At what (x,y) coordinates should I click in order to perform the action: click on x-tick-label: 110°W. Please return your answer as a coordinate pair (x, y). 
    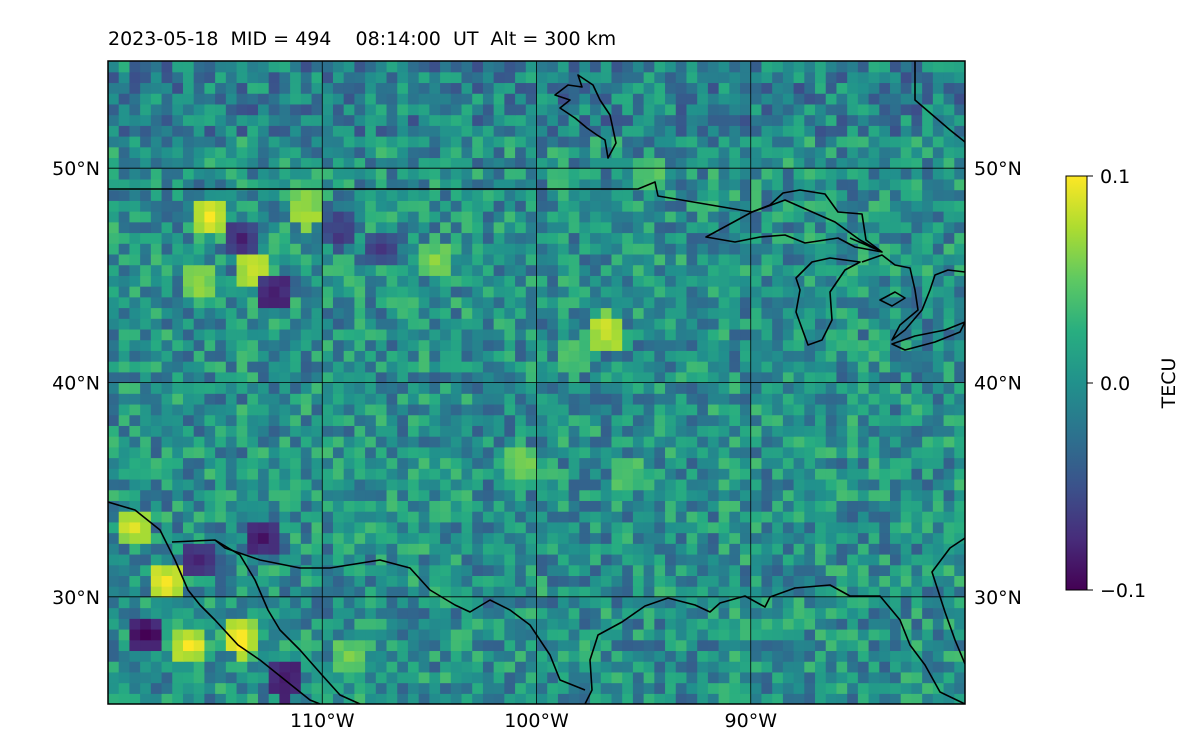
    Looking at the image, I should click on (322, 721).